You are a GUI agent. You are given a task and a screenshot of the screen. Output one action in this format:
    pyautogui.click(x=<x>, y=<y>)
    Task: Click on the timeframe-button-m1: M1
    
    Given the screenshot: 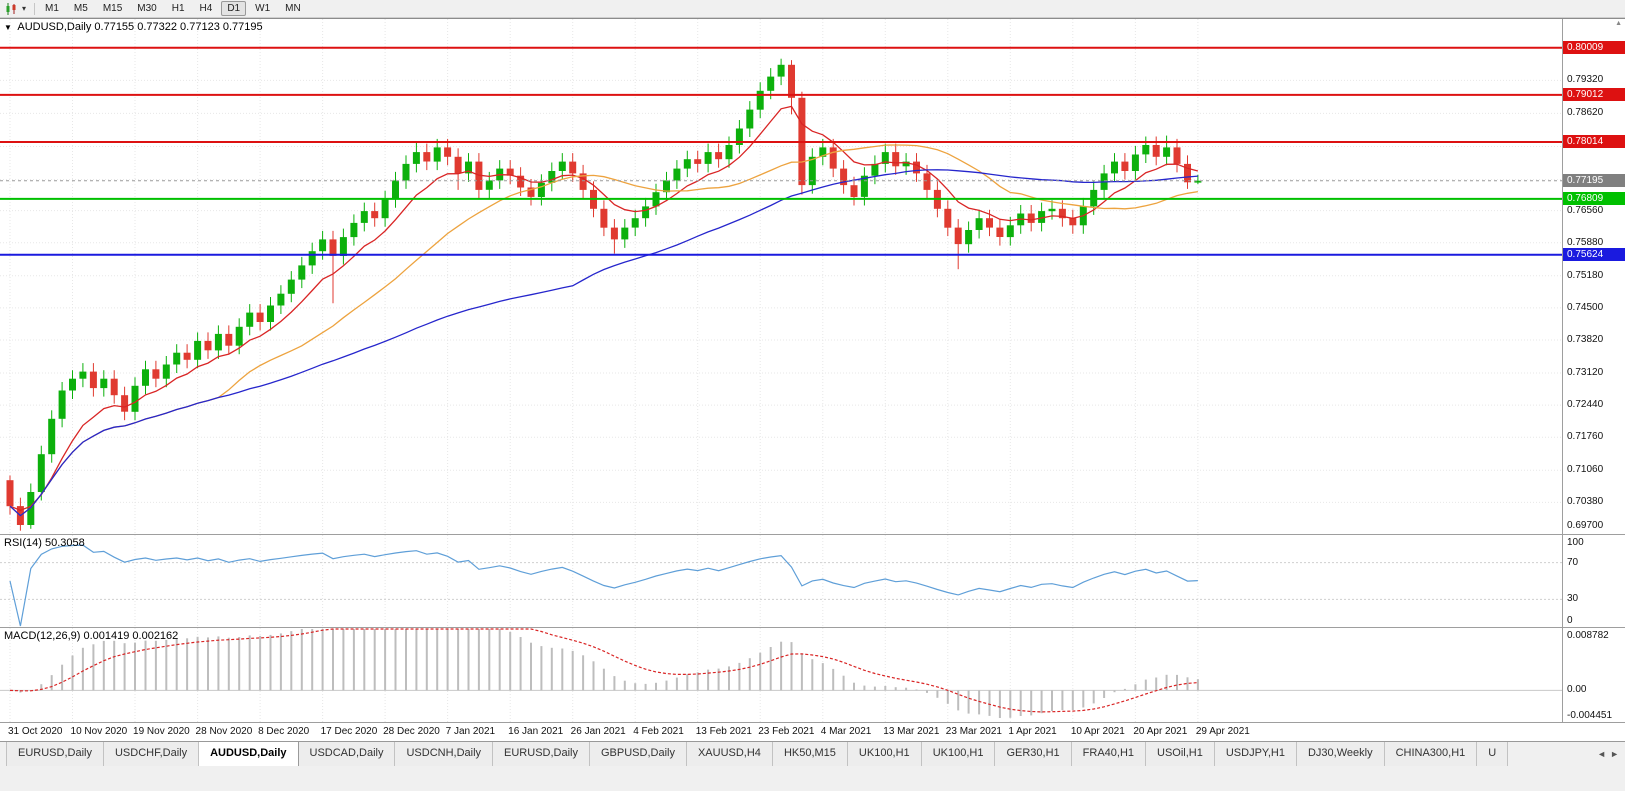 What is the action you would take?
    pyautogui.click(x=52, y=8)
    